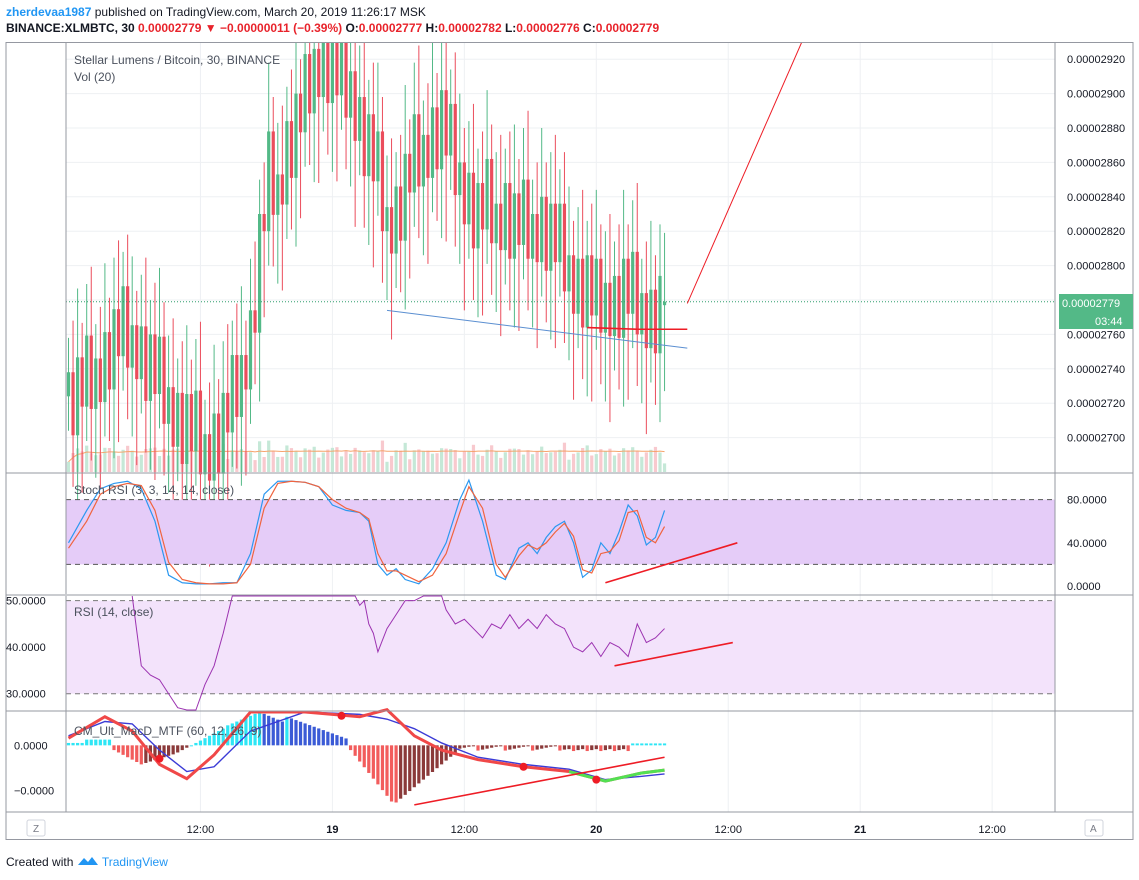  I want to click on high-label: H:, so click(432, 28).